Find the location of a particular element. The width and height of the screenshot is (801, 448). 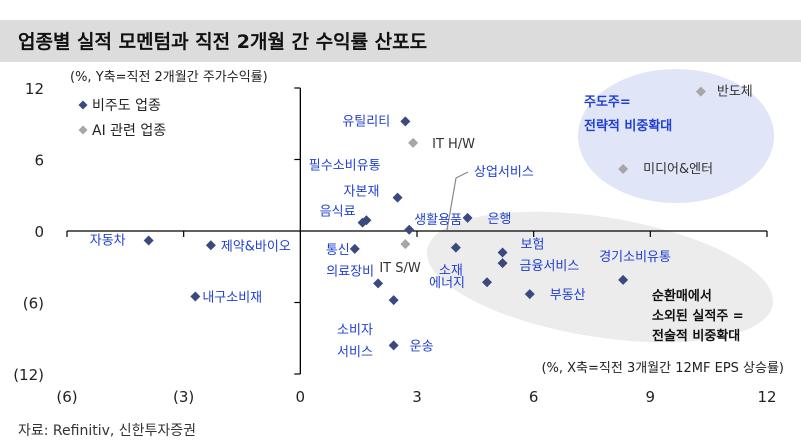

x-tick-label: 3 is located at coordinates (417, 397).